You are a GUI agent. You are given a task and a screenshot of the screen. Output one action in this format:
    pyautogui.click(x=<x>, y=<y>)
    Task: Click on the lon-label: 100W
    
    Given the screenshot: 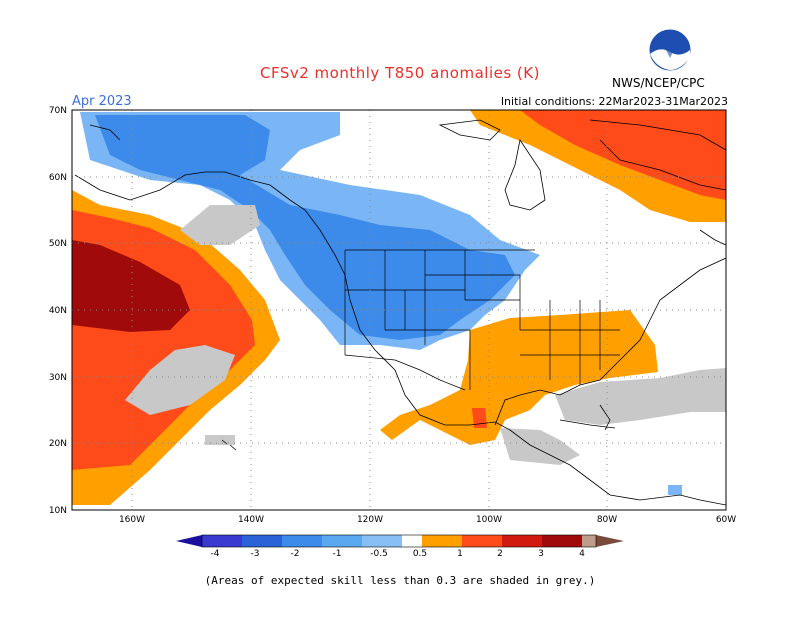 What is the action you would take?
    pyautogui.click(x=489, y=520)
    